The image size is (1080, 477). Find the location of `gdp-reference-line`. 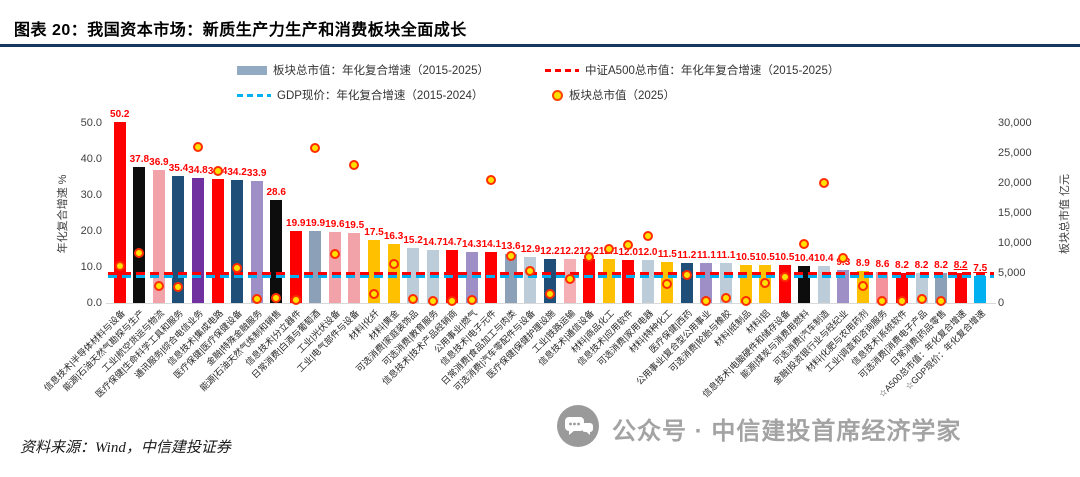

gdp-reference-line is located at coordinates (551, 276).